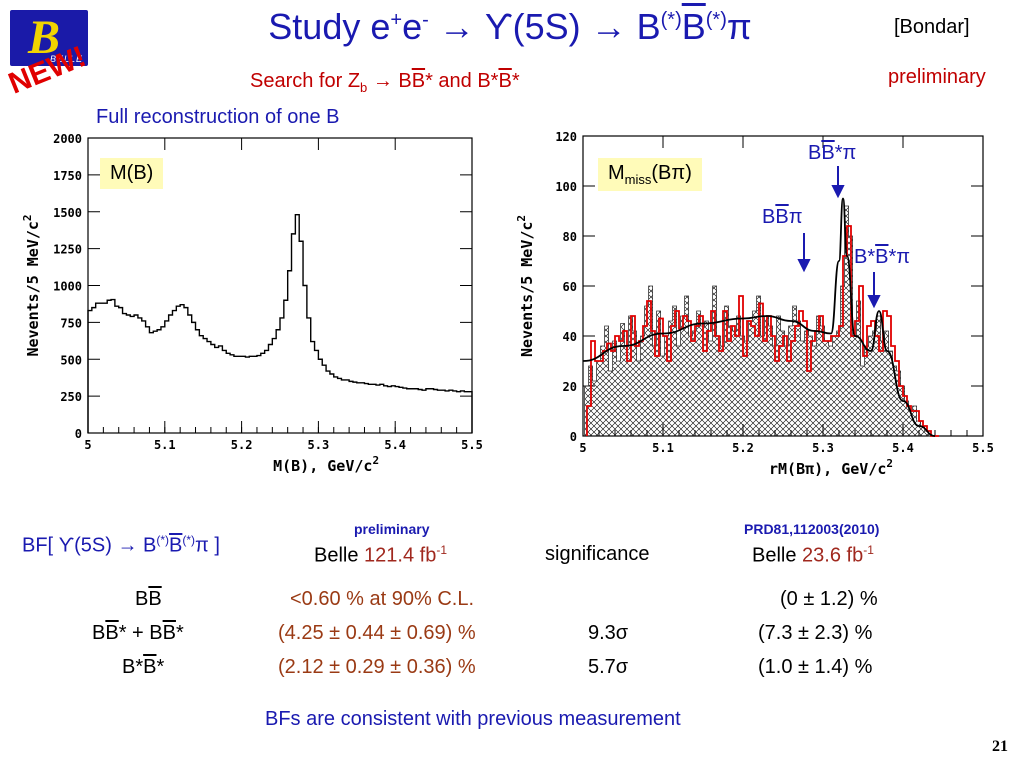 The width and height of the screenshot is (1024, 768). Describe the element at coordinates (566, 137) in the screenshot. I see `y-tick-label: 120` at that location.